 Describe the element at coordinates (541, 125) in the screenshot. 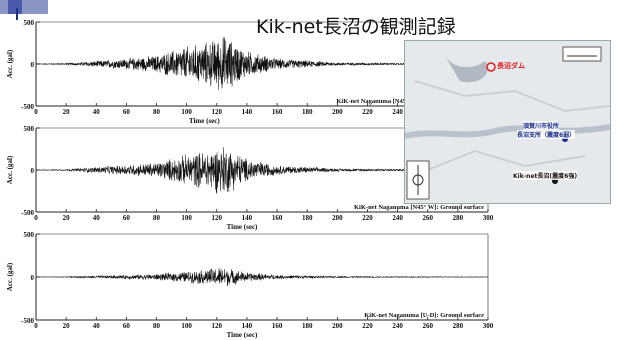

I see `map-office-label-1: 須賀川市役所` at that location.